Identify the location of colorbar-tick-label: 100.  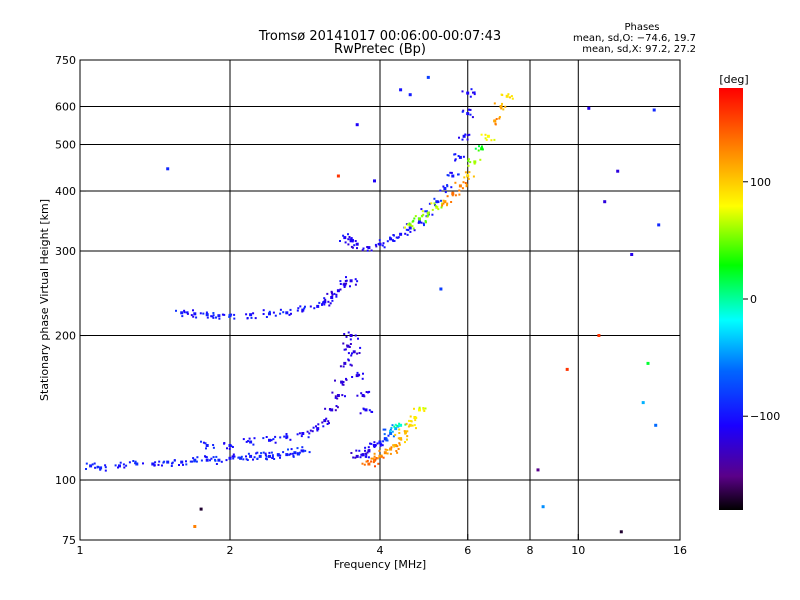
(760, 182).